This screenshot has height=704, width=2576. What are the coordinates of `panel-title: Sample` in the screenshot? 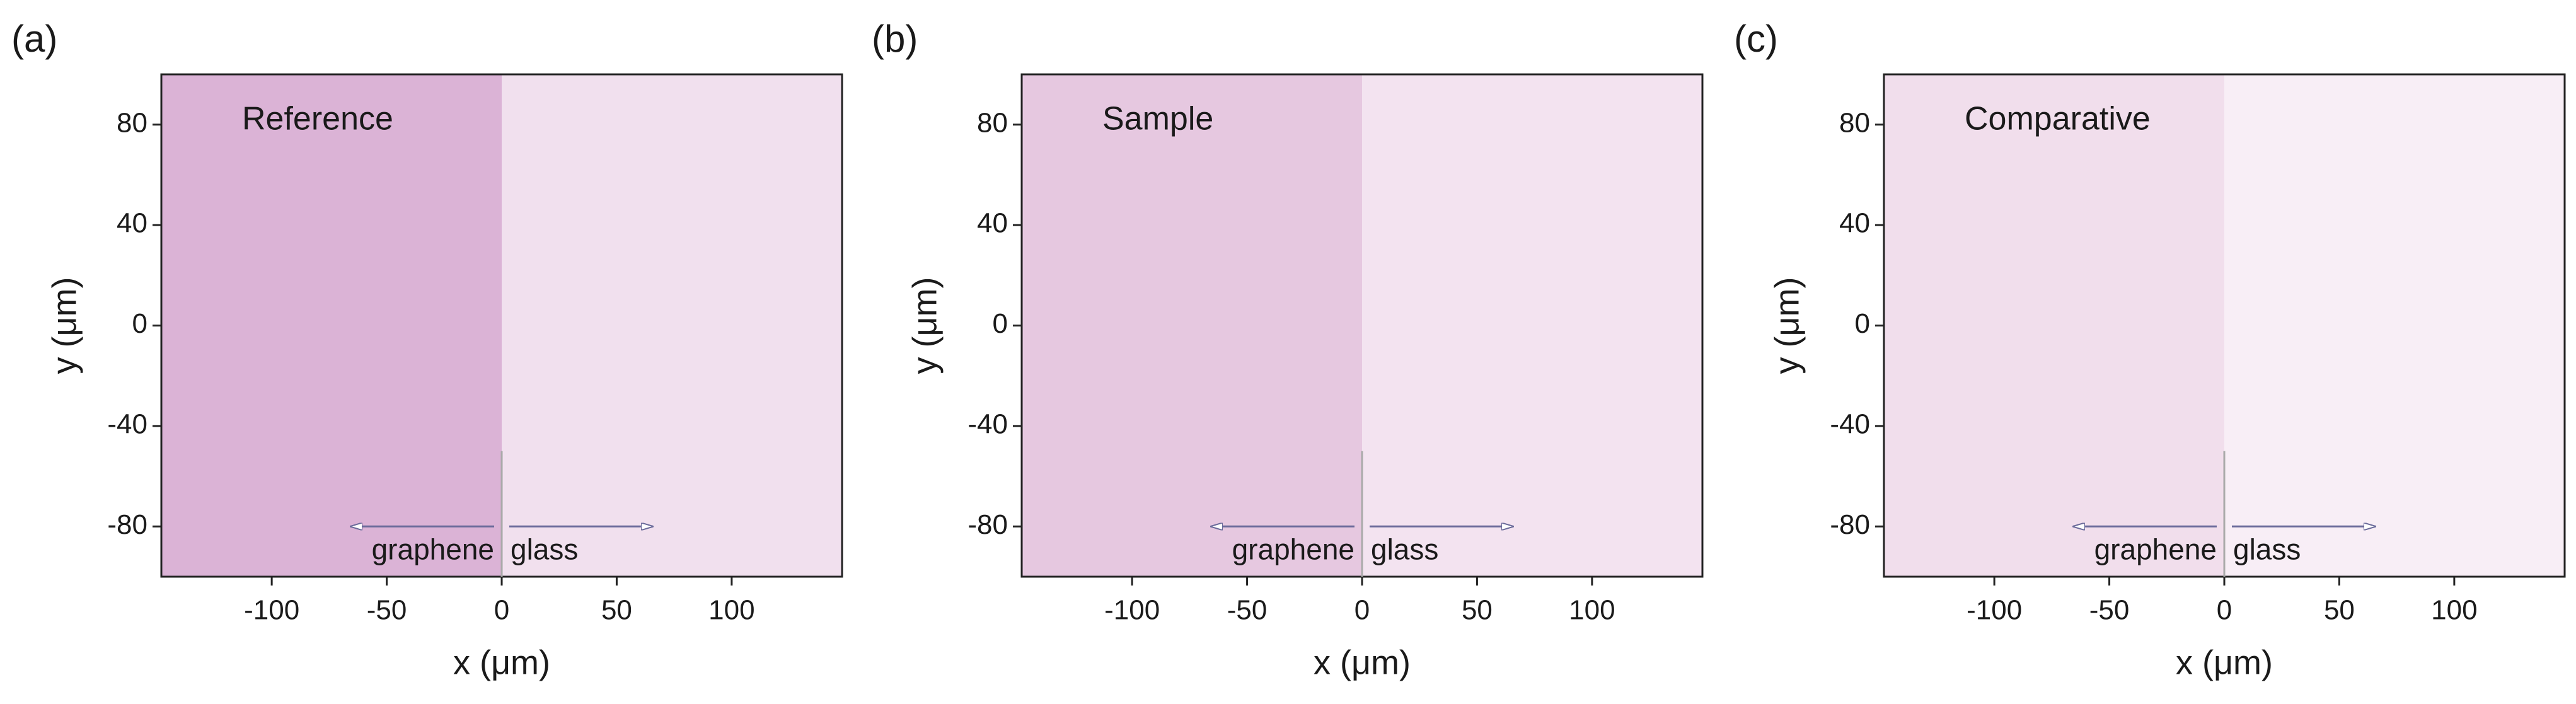 It's located at (1157, 119).